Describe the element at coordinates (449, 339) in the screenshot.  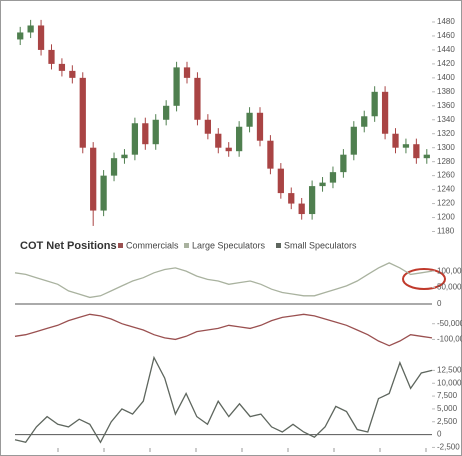
I see `y-tick-label: -100,000` at that location.